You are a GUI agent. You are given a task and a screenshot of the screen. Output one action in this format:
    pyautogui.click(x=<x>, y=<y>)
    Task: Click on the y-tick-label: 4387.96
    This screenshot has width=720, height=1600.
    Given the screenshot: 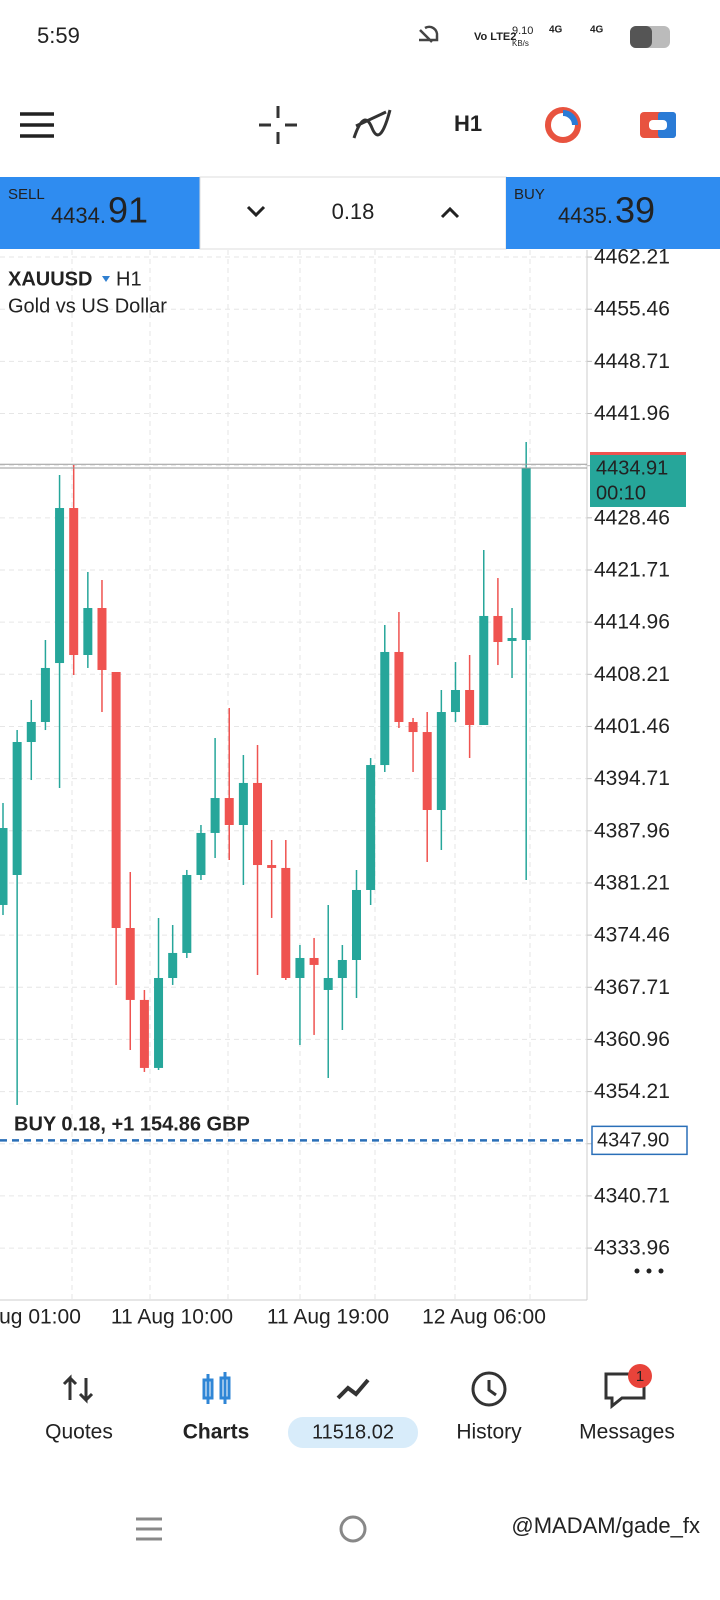 What is the action you would take?
    pyautogui.click(x=632, y=830)
    